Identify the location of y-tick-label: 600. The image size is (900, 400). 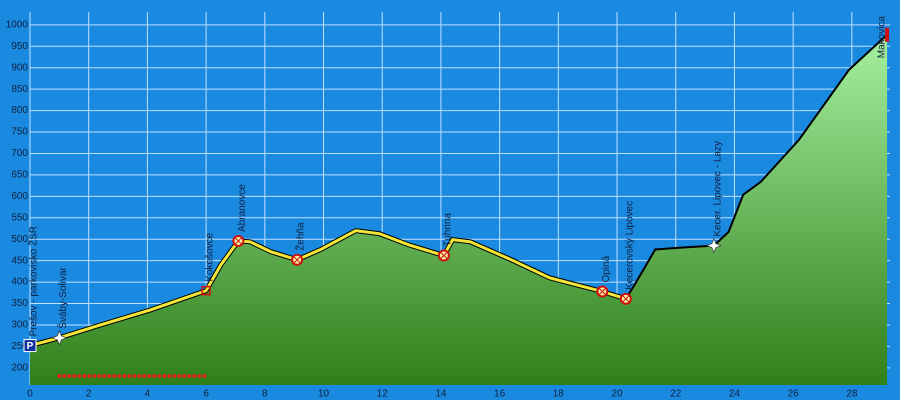
(19, 196).